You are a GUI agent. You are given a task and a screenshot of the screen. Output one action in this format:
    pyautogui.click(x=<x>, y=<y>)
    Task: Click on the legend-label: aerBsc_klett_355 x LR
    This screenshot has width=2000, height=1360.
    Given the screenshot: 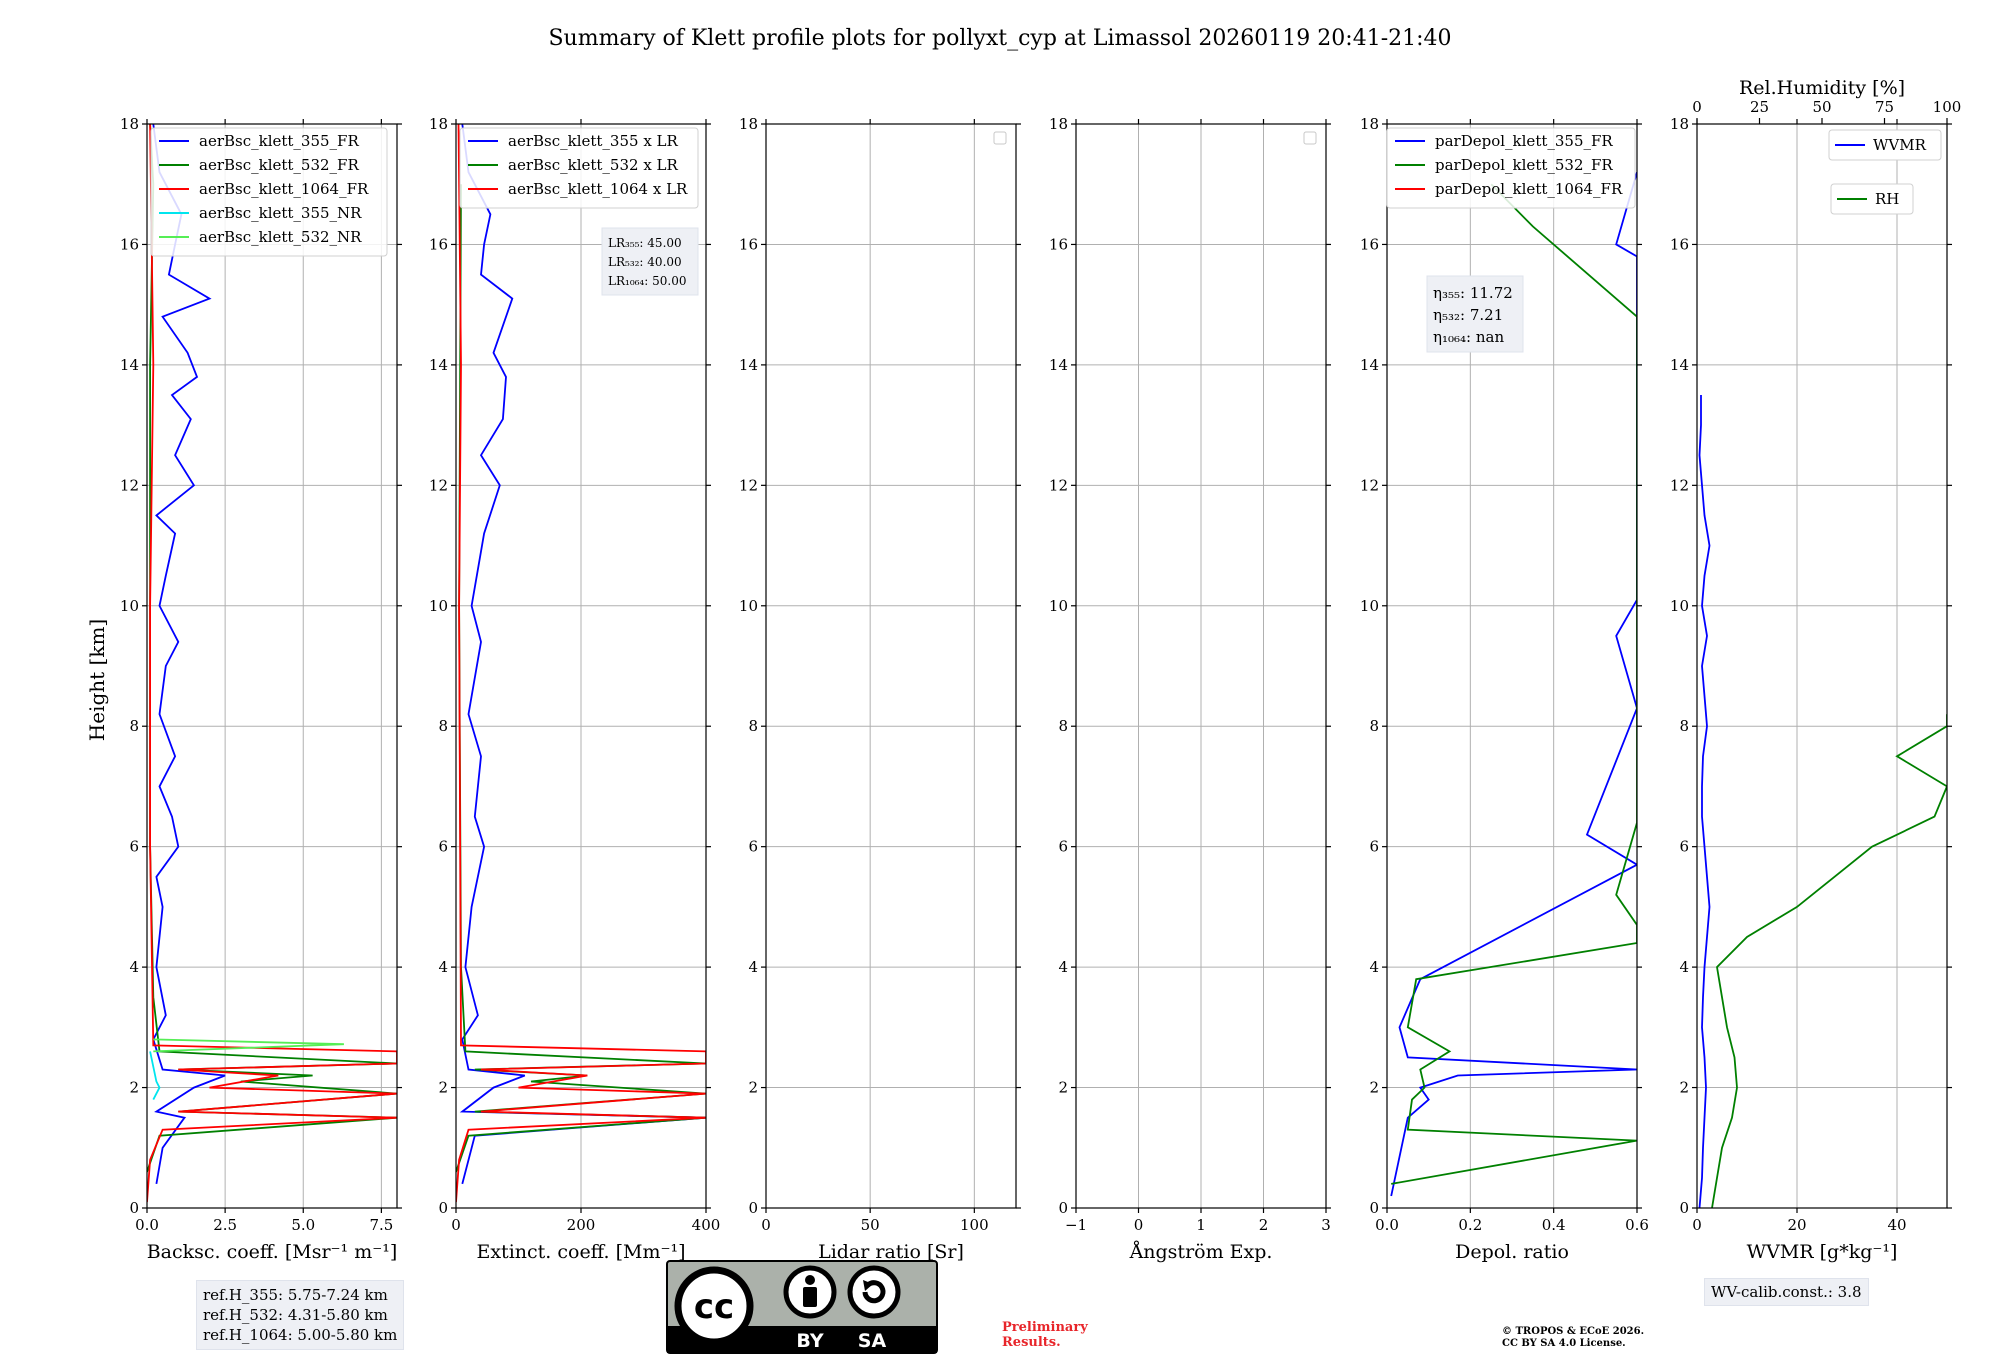 What is the action you would take?
    pyautogui.click(x=593, y=141)
    